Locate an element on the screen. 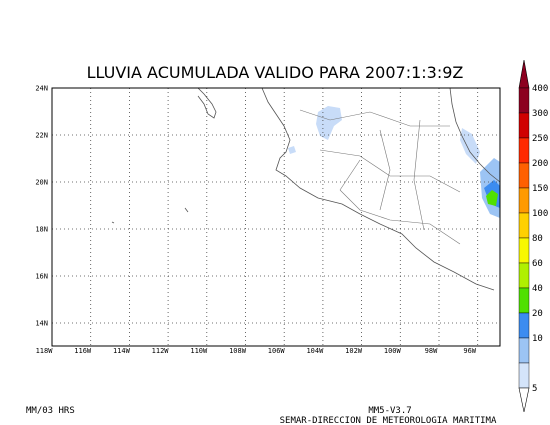 Image resolution: width=550 pixels, height=425 pixels. lon-label: 100W is located at coordinates (393, 351).